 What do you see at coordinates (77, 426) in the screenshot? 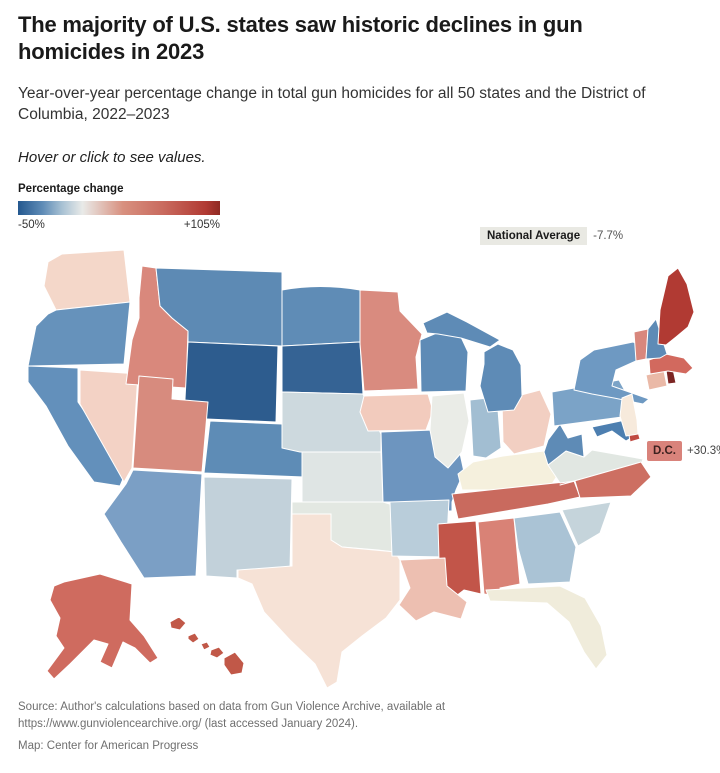
I see `state-california` at bounding box center [77, 426].